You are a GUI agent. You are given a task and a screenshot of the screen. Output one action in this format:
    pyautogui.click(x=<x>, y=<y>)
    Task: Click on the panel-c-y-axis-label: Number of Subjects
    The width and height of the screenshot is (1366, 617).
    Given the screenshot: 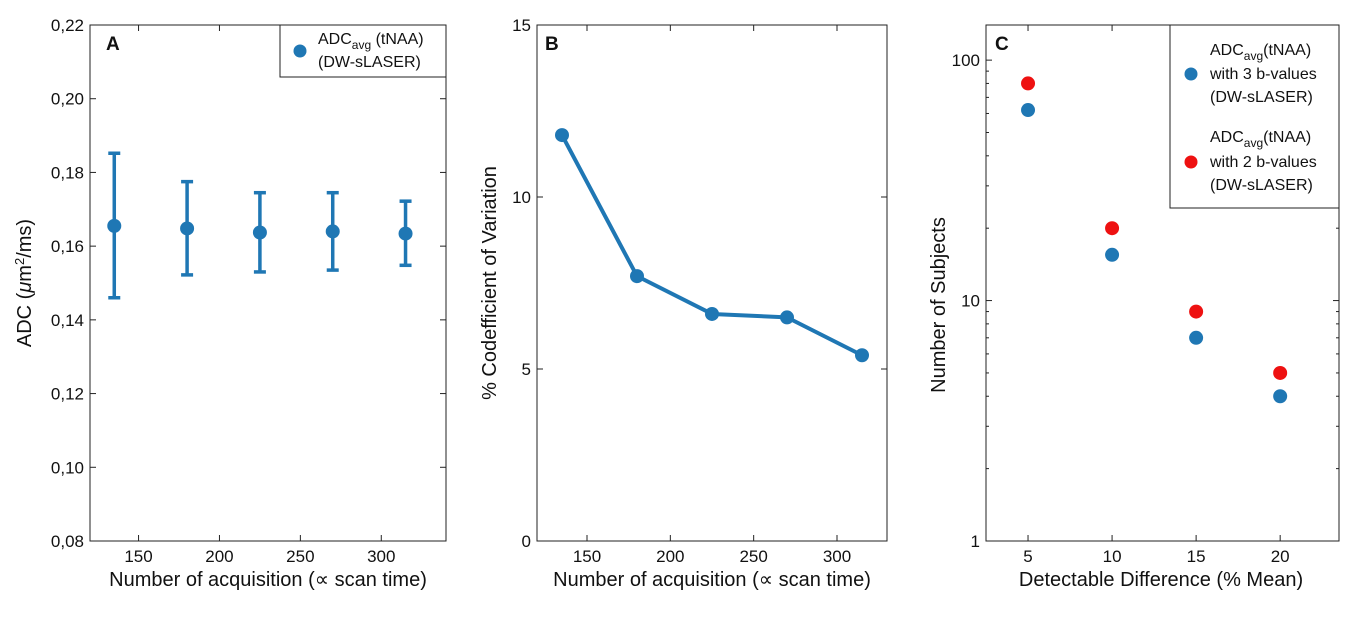 What is the action you would take?
    pyautogui.click(x=939, y=305)
    